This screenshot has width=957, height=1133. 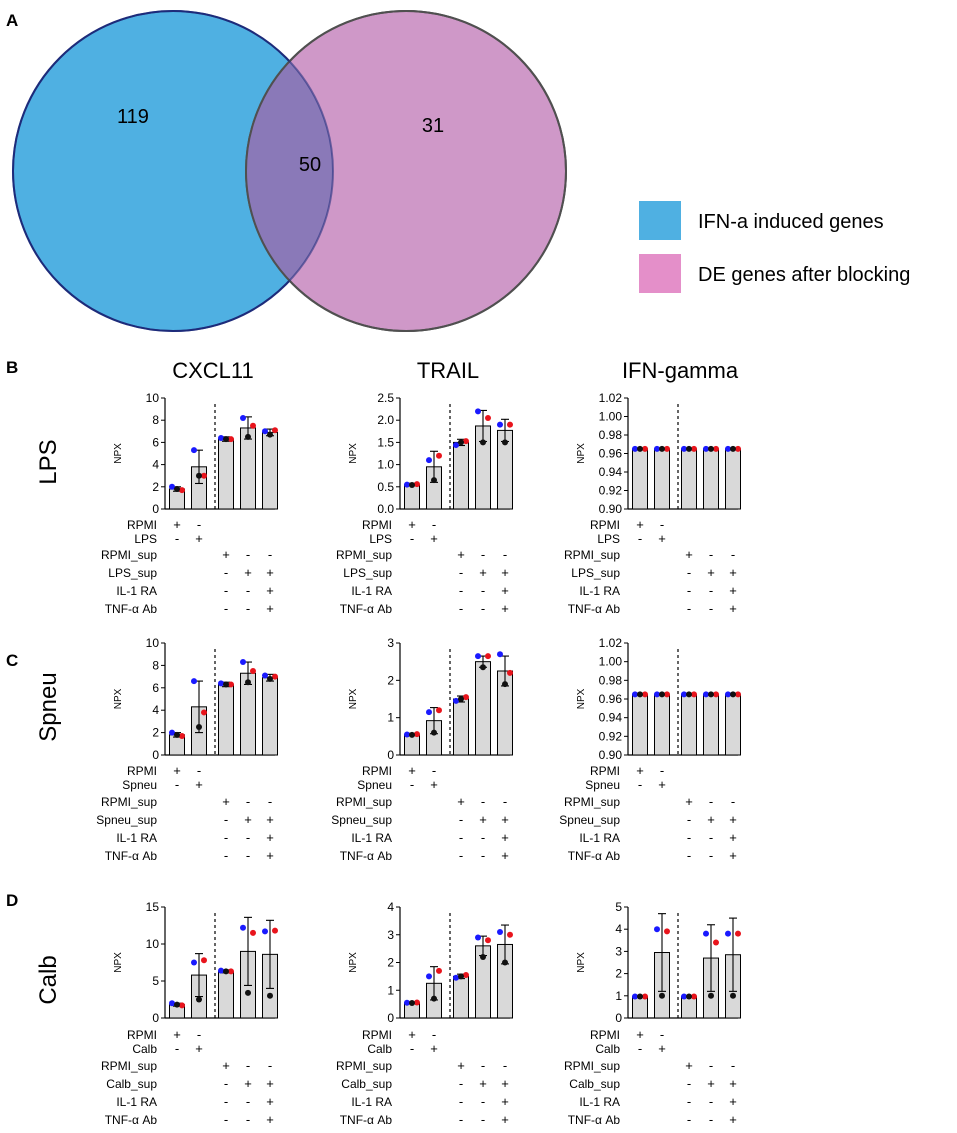 I want to click on y-tick-label: 1, so click(x=390, y=990).